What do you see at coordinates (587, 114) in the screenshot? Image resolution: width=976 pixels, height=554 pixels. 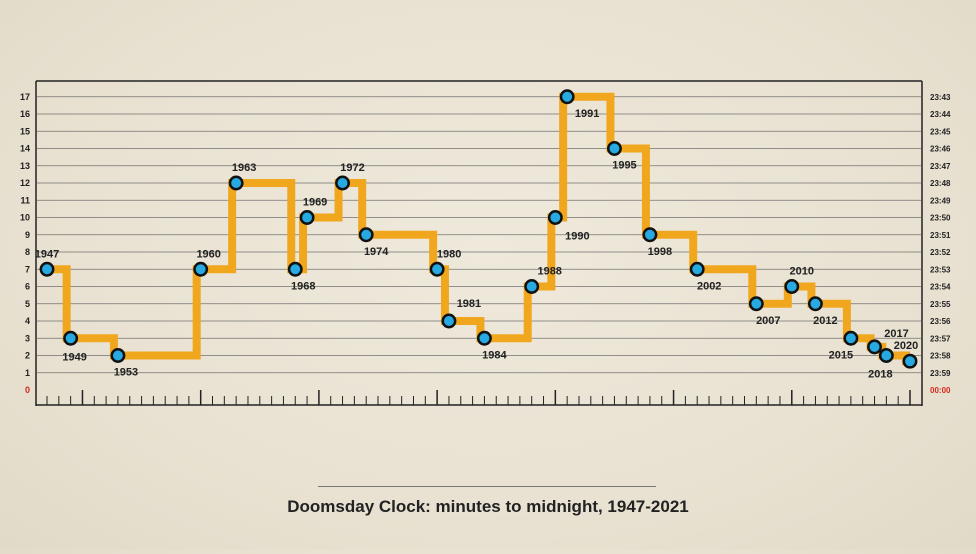 I see `data-point-label: 1991` at bounding box center [587, 114].